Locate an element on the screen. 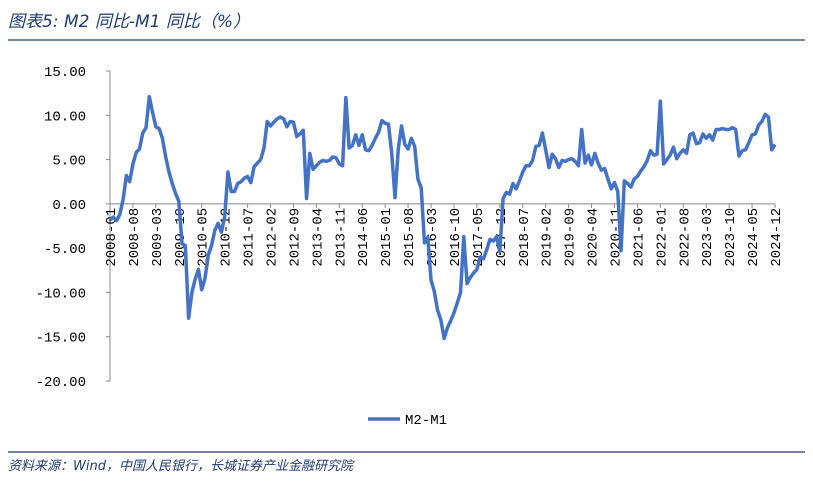 Image resolution: width=813 pixels, height=497 pixels. x-tick-label: 2009-03 is located at coordinates (158, 237).